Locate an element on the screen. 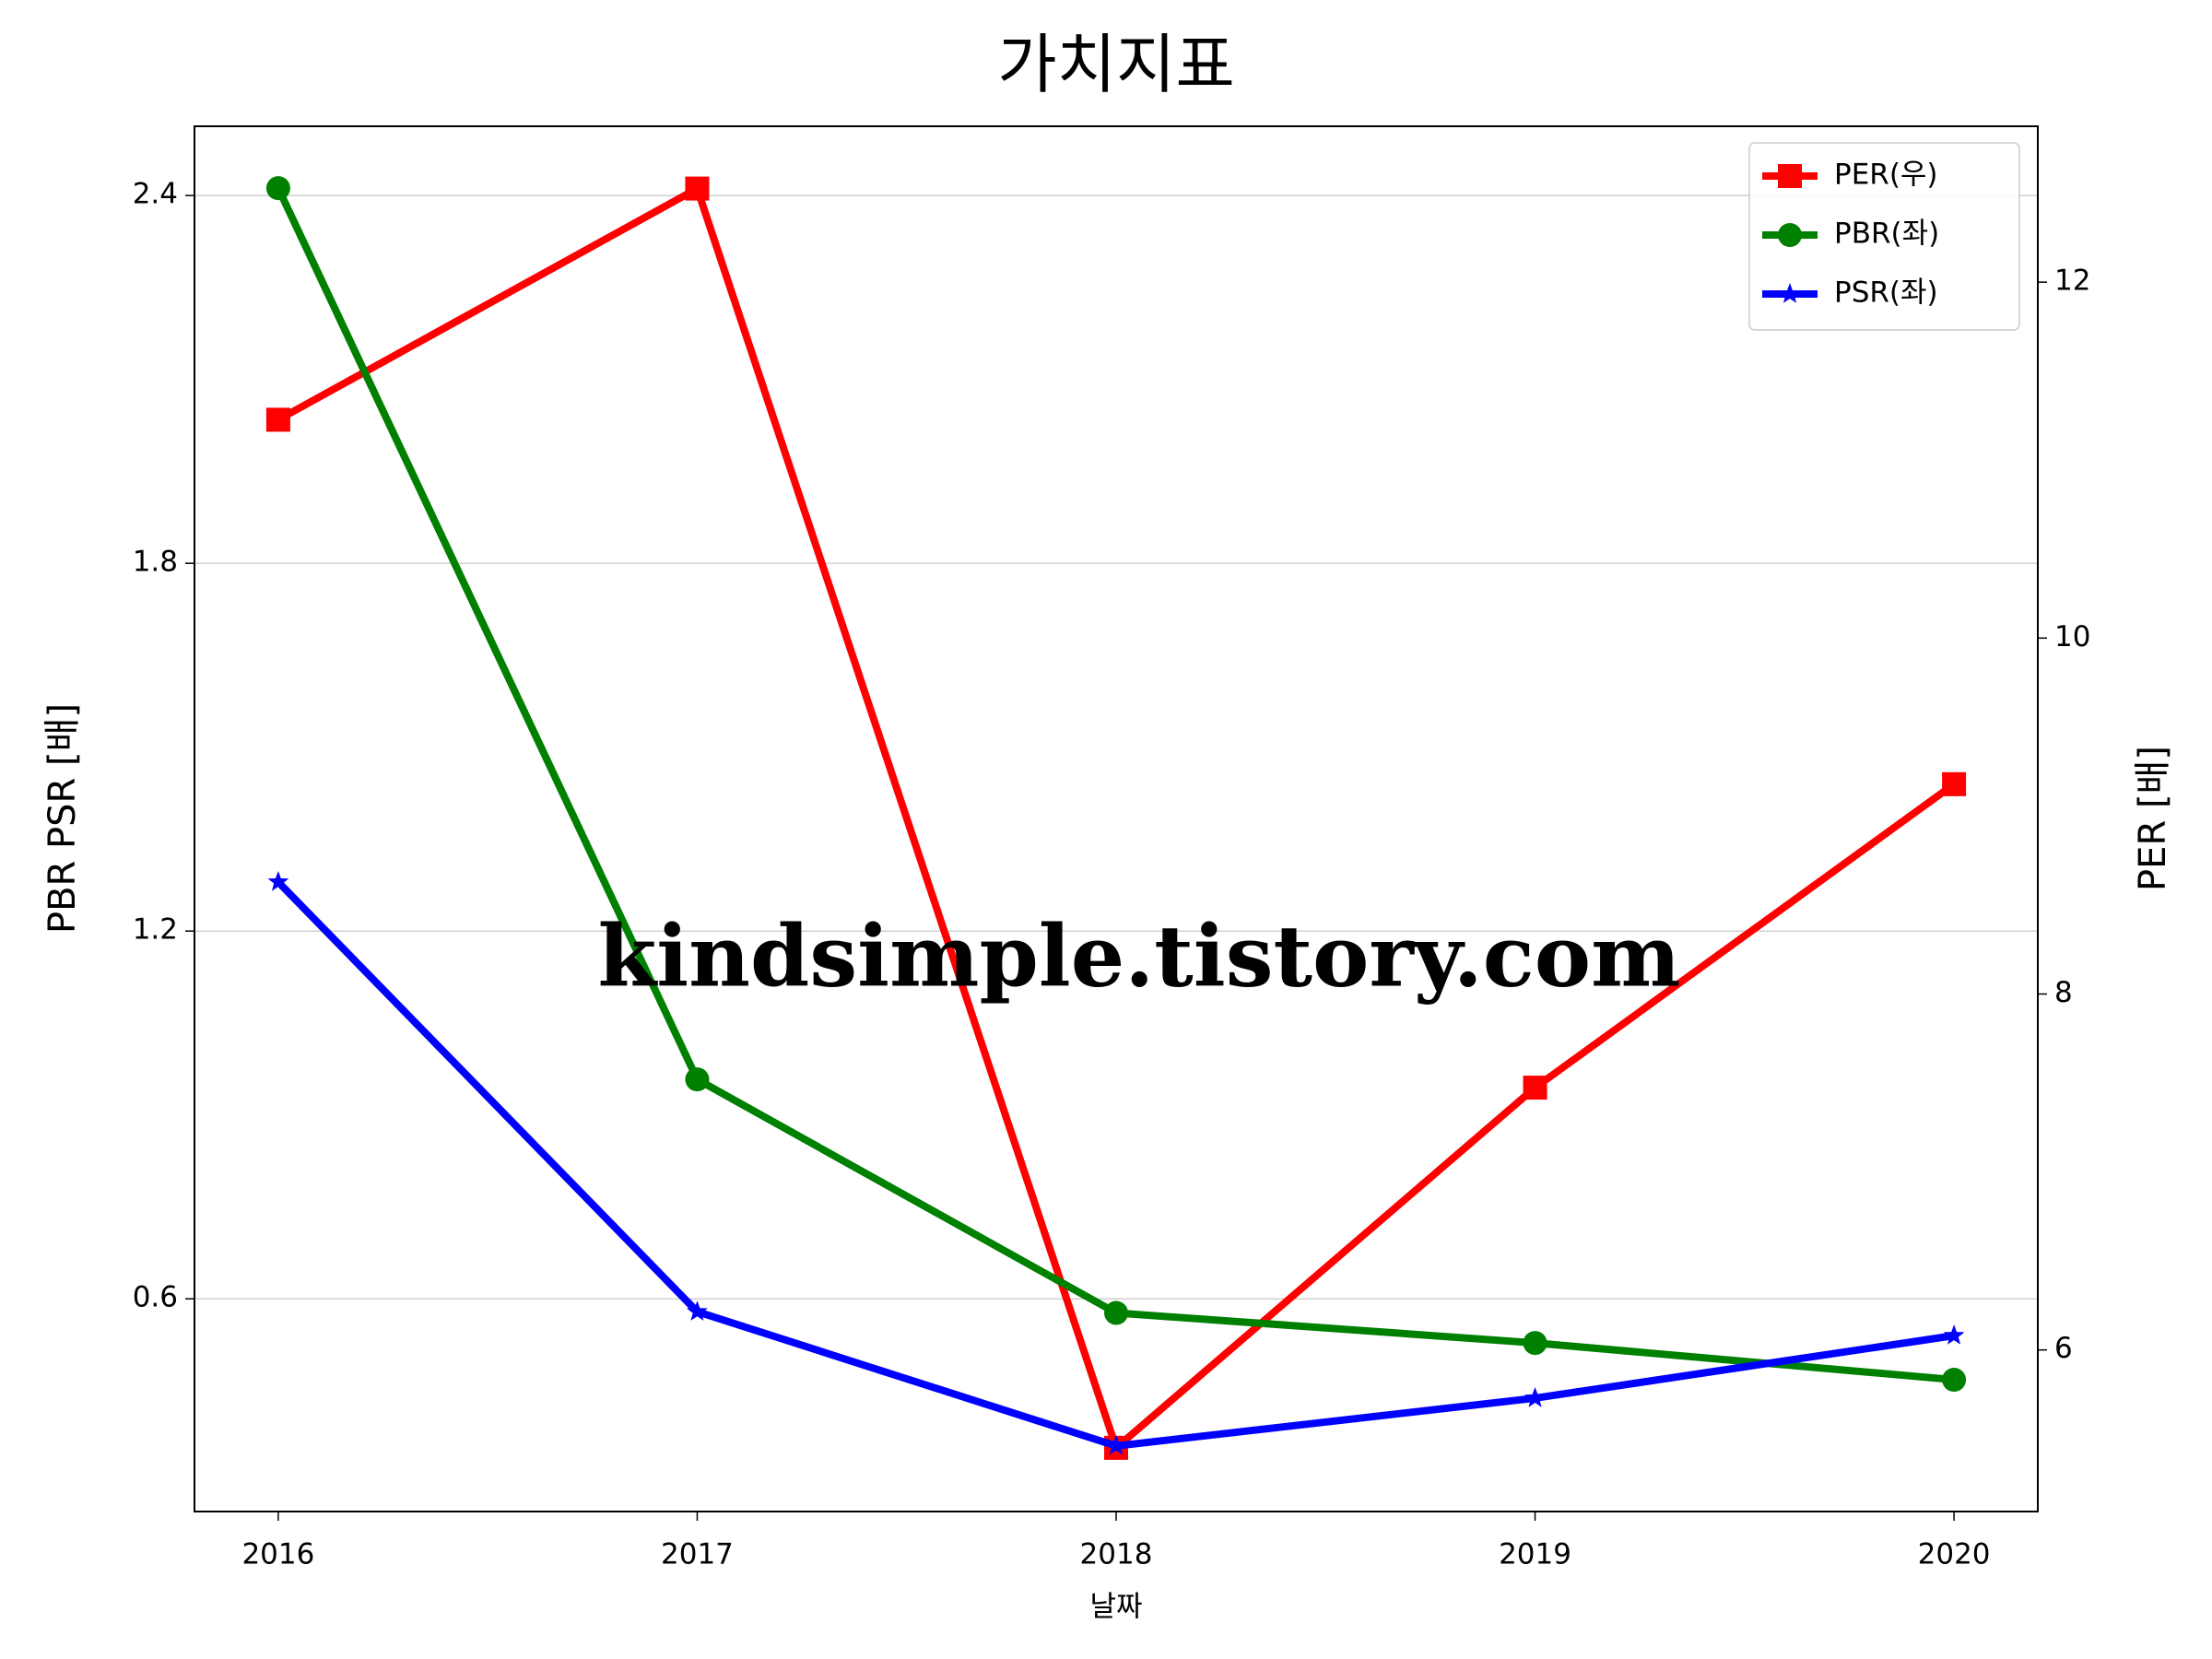 The image size is (2212, 1659). legend-box is located at coordinates (1884, 236).